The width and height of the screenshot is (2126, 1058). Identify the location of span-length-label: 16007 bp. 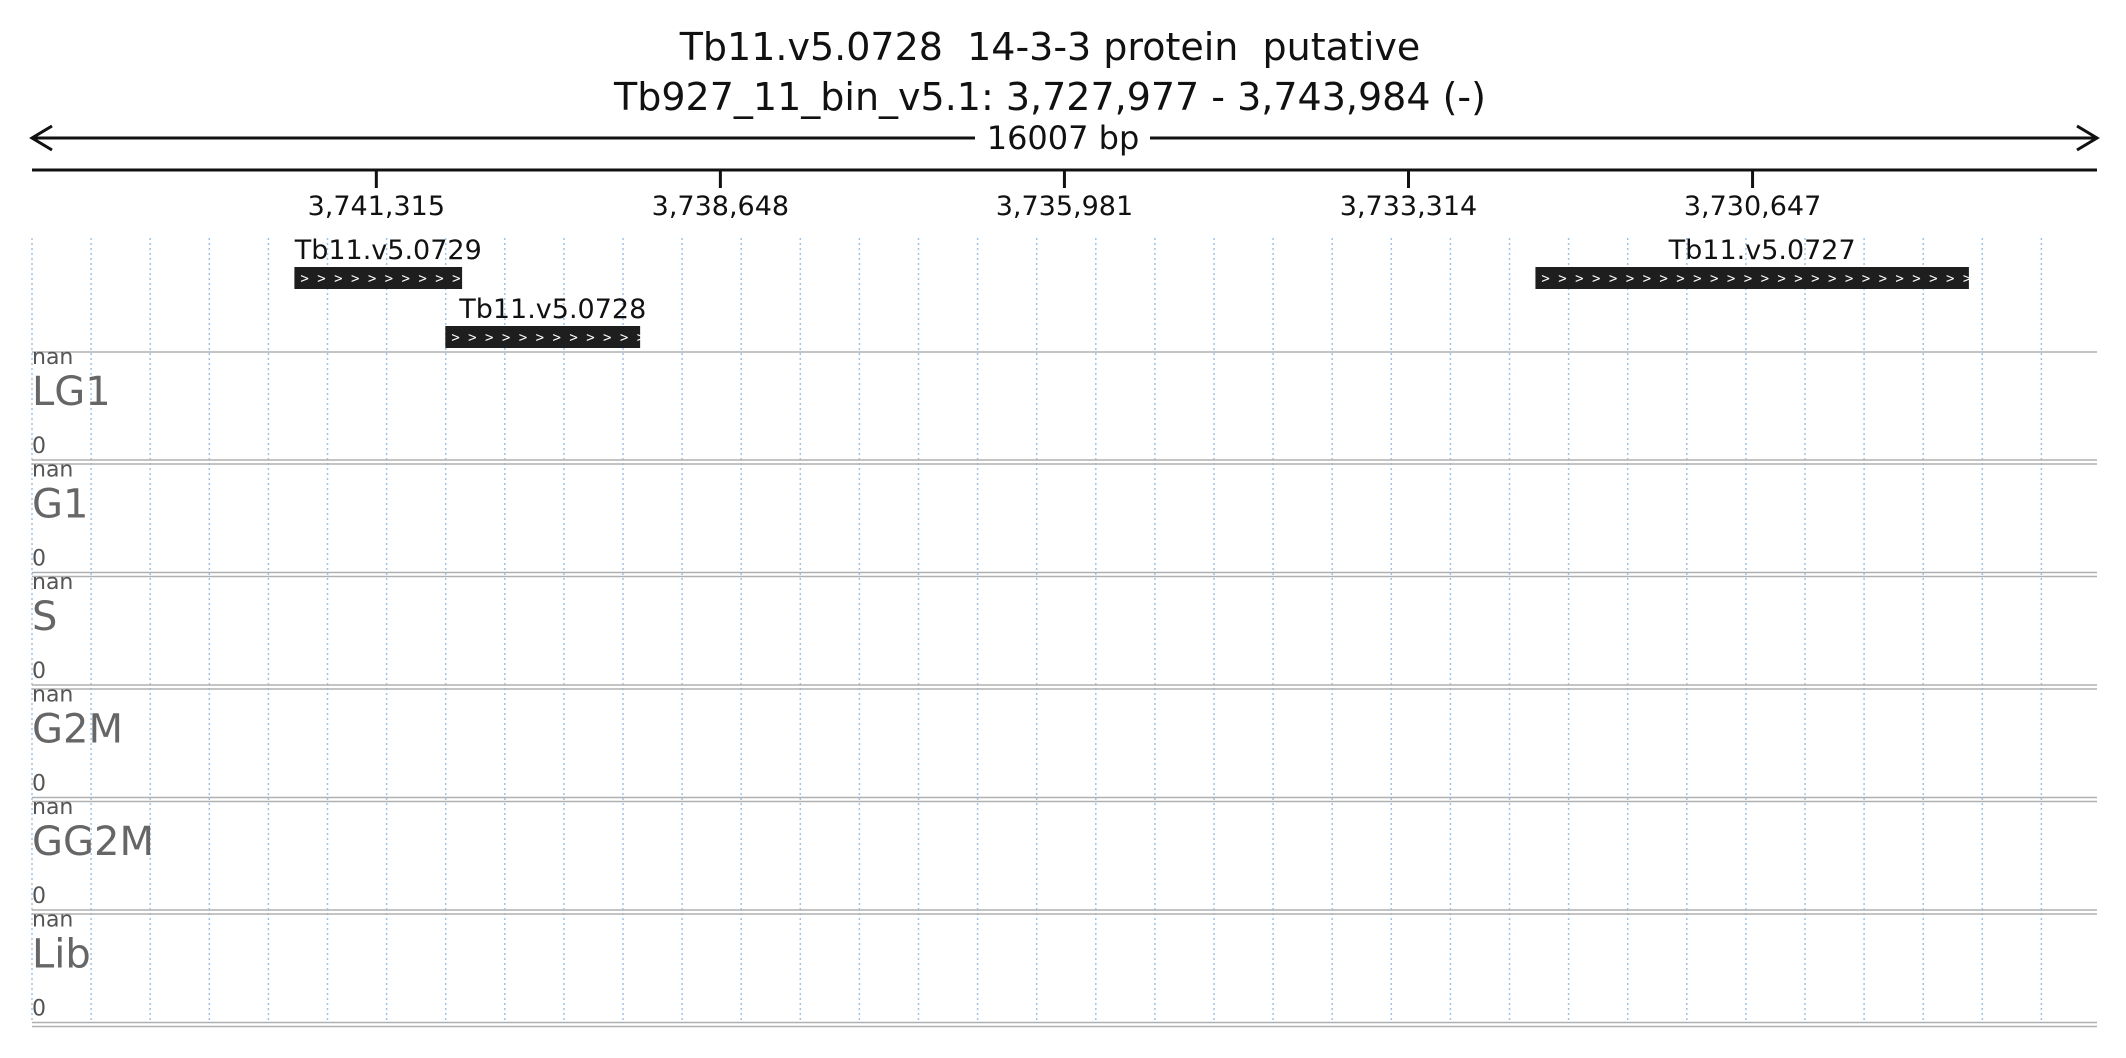
(1063, 138).